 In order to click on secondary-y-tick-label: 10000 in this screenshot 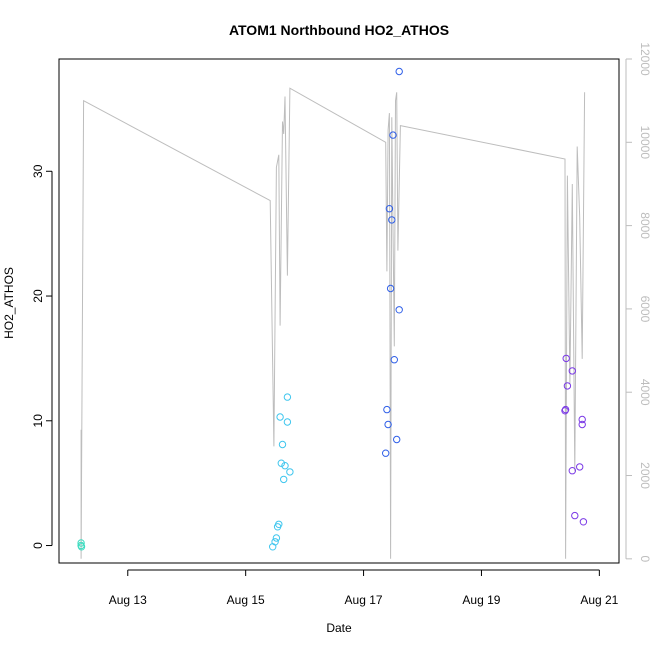, I will do `click(644, 143)`.